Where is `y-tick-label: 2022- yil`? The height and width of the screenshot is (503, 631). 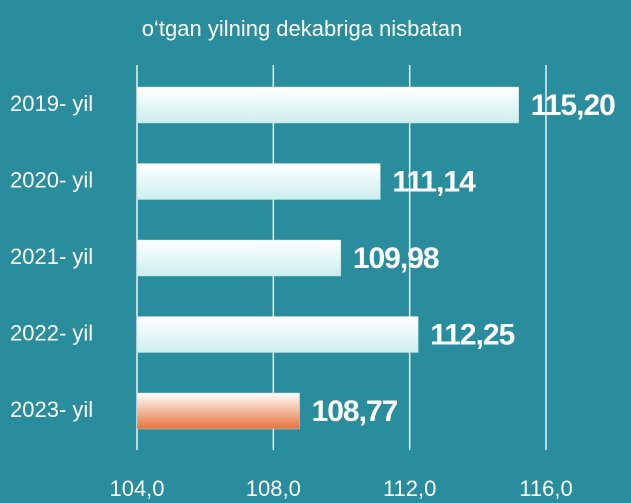
y-tick-label: 2022- yil is located at coordinates (51, 332).